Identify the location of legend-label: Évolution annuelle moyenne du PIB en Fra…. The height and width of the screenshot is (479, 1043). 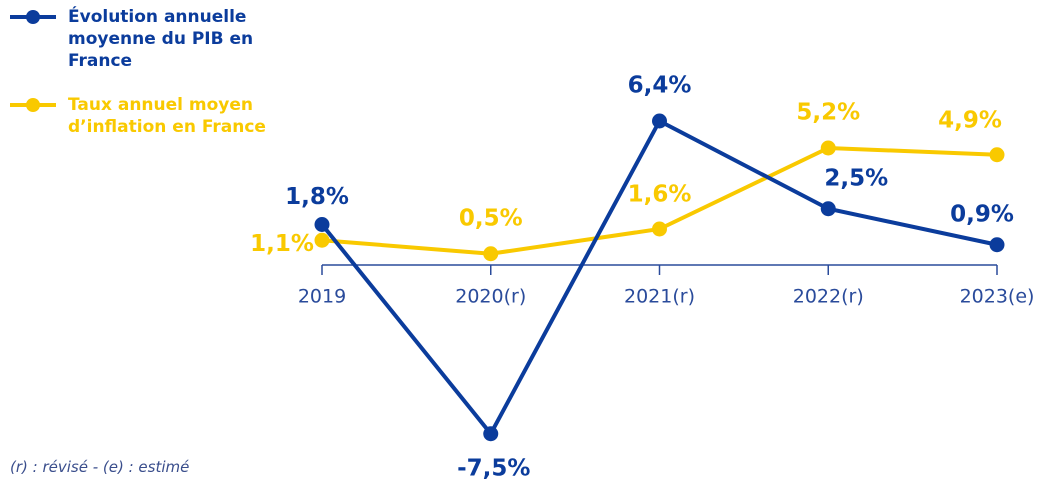
(161, 39).